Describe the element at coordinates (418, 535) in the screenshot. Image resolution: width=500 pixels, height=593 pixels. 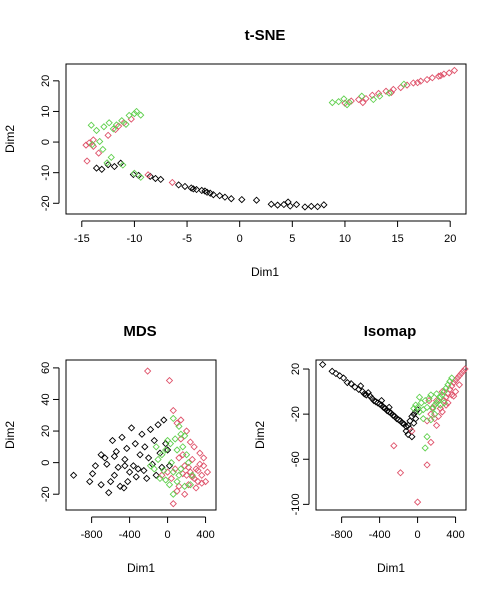
I see `isomap-x-tick-label: 0` at that location.